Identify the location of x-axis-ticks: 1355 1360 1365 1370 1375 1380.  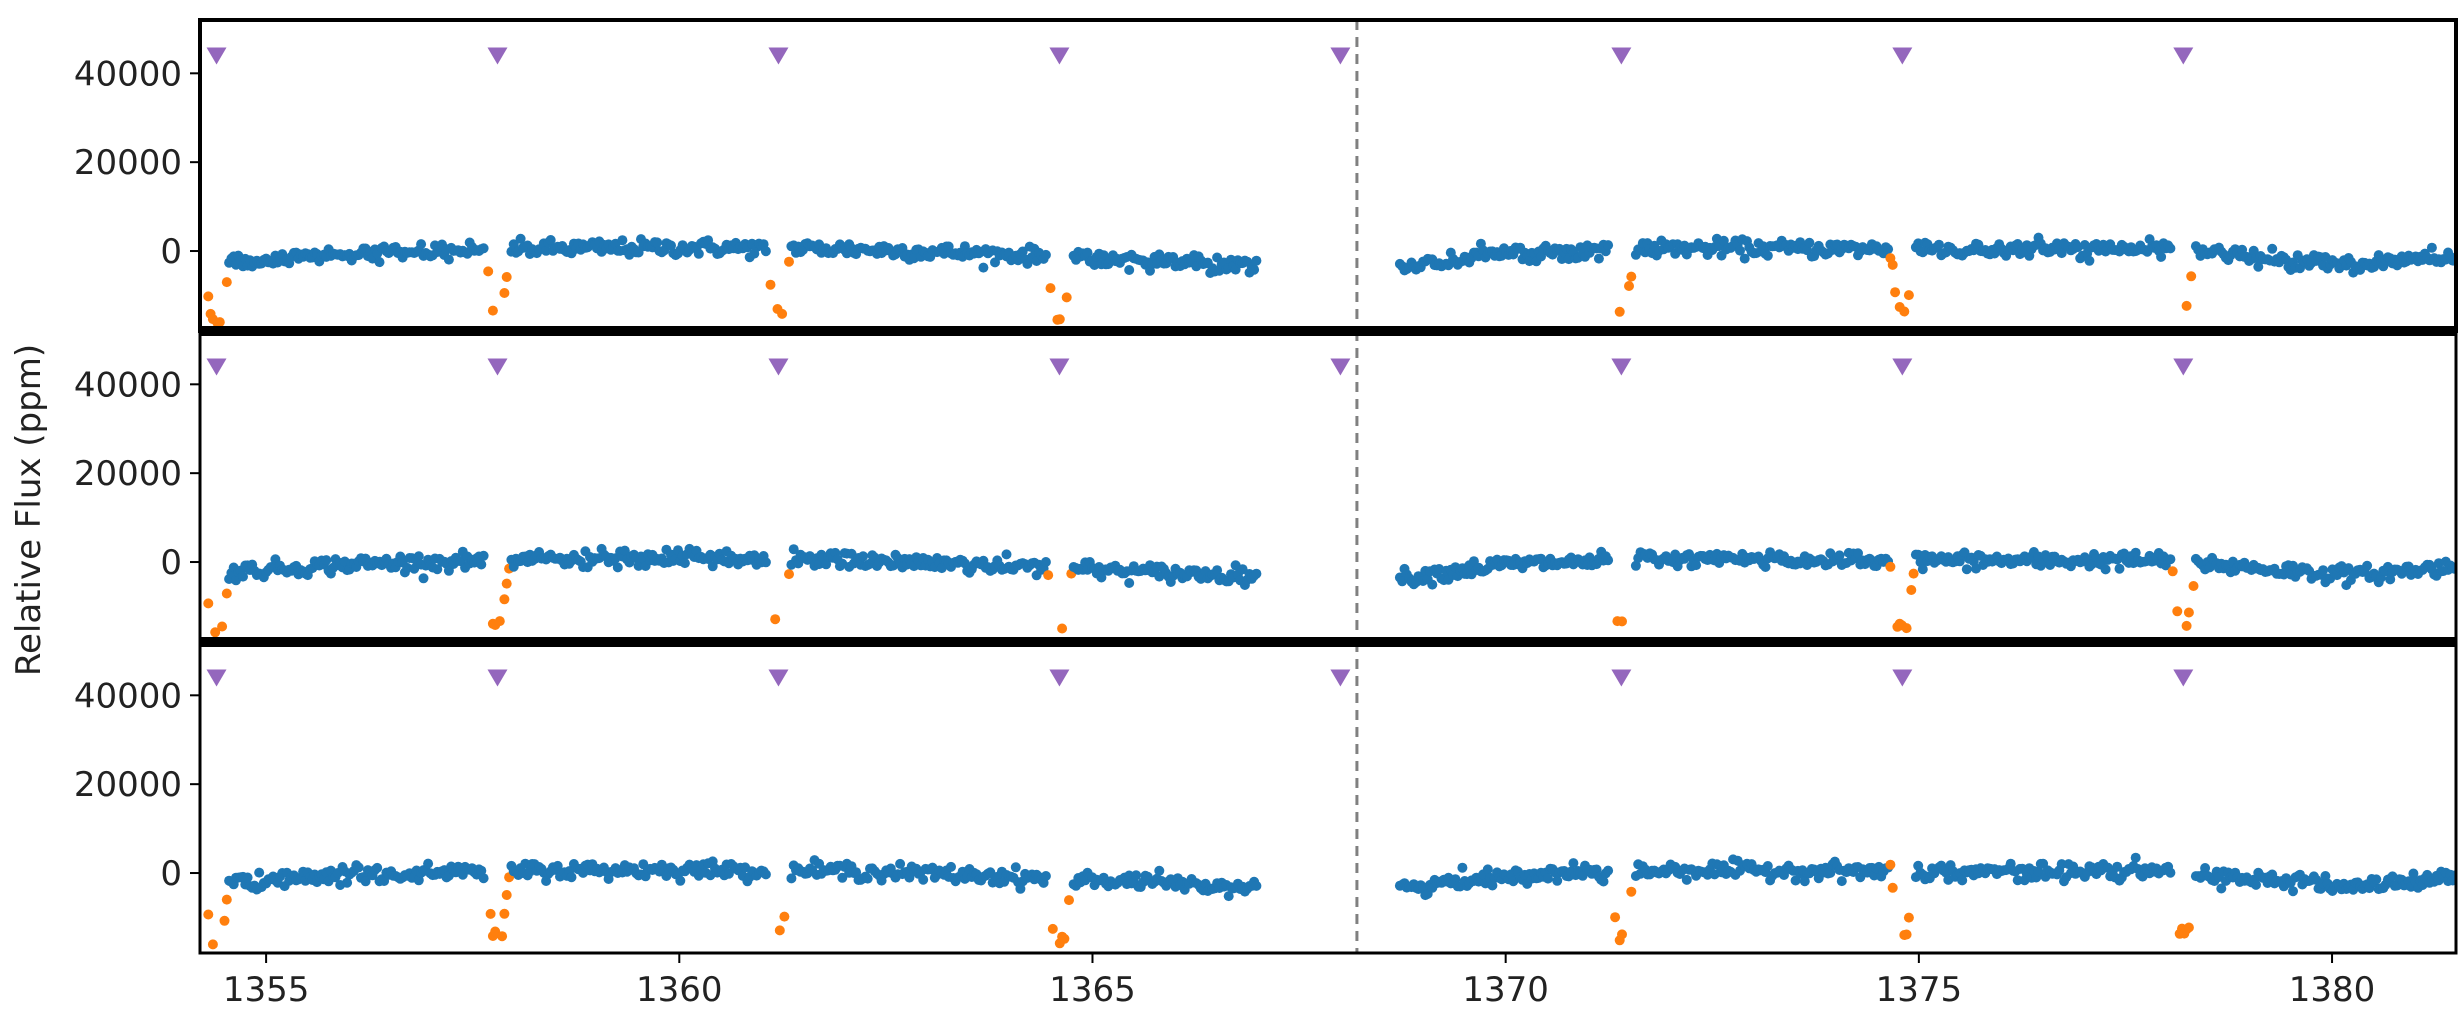
(1299, 981).